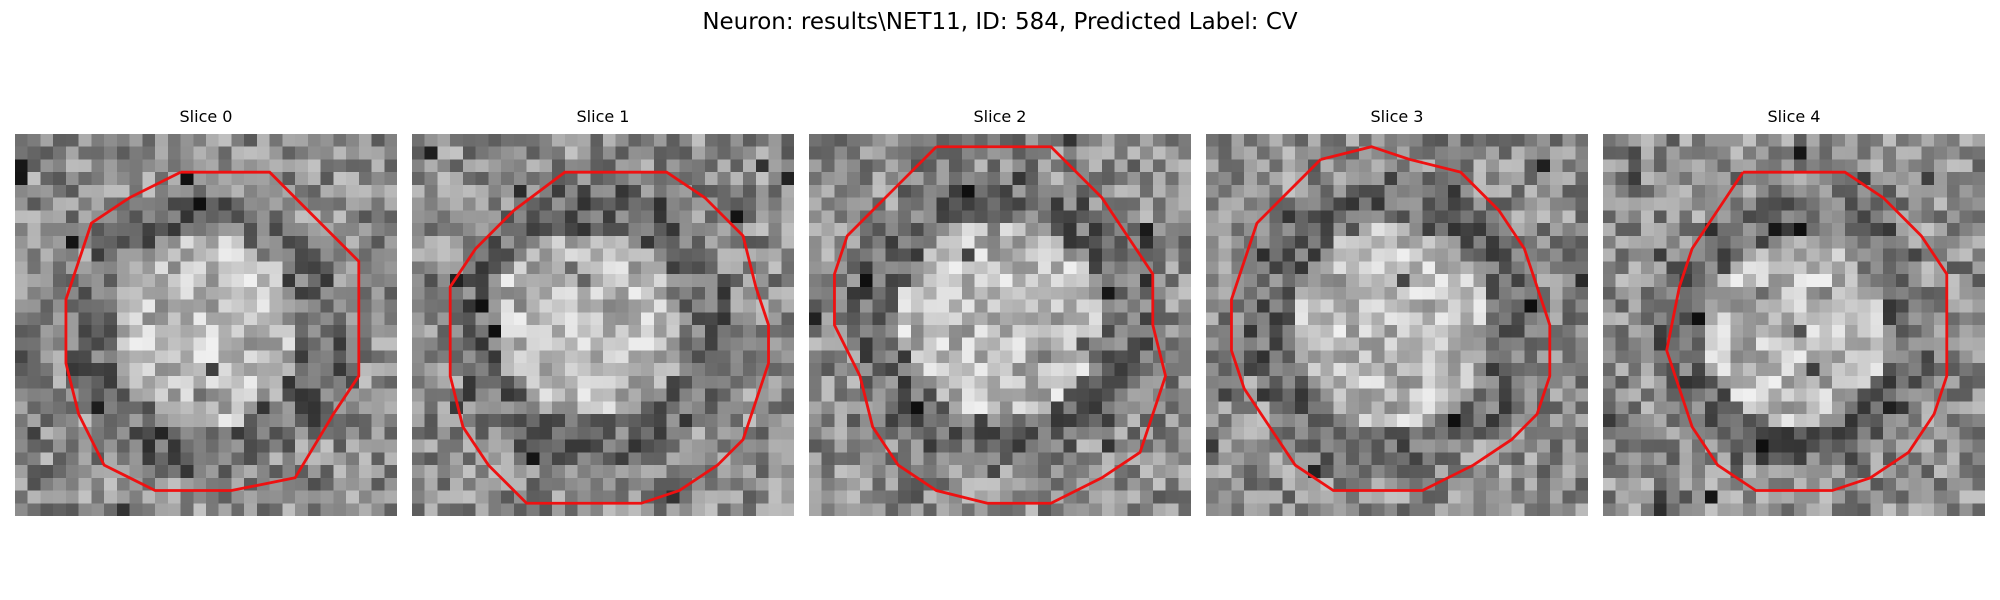  Describe the element at coordinates (1794, 116) in the screenshot. I see `slice-title-4: Slice 4` at that location.